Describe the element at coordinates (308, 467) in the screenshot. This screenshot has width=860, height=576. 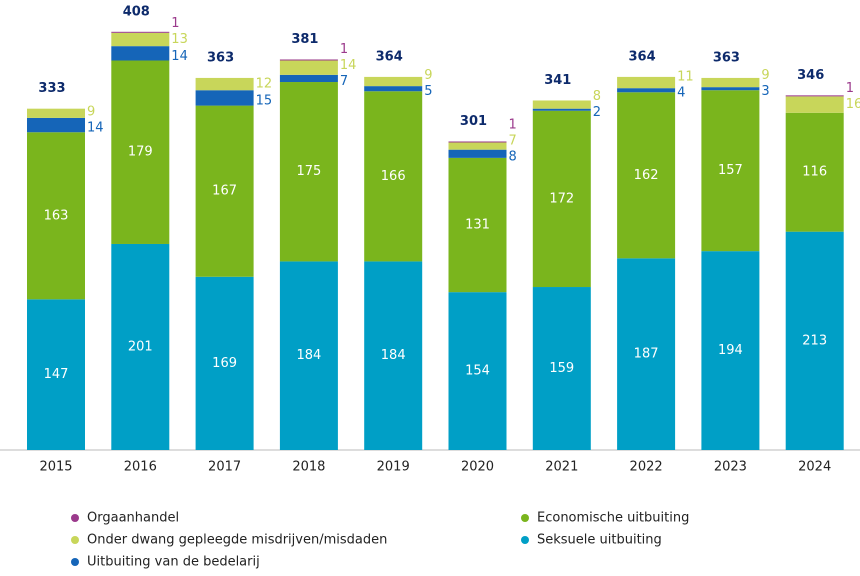
I see `x-tick-label: 2018` at that location.